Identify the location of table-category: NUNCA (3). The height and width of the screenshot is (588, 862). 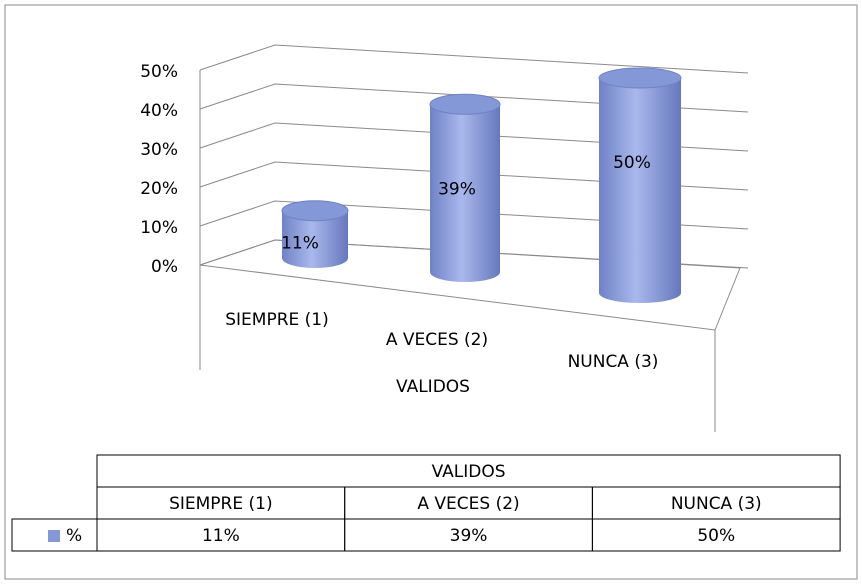
(716, 504).